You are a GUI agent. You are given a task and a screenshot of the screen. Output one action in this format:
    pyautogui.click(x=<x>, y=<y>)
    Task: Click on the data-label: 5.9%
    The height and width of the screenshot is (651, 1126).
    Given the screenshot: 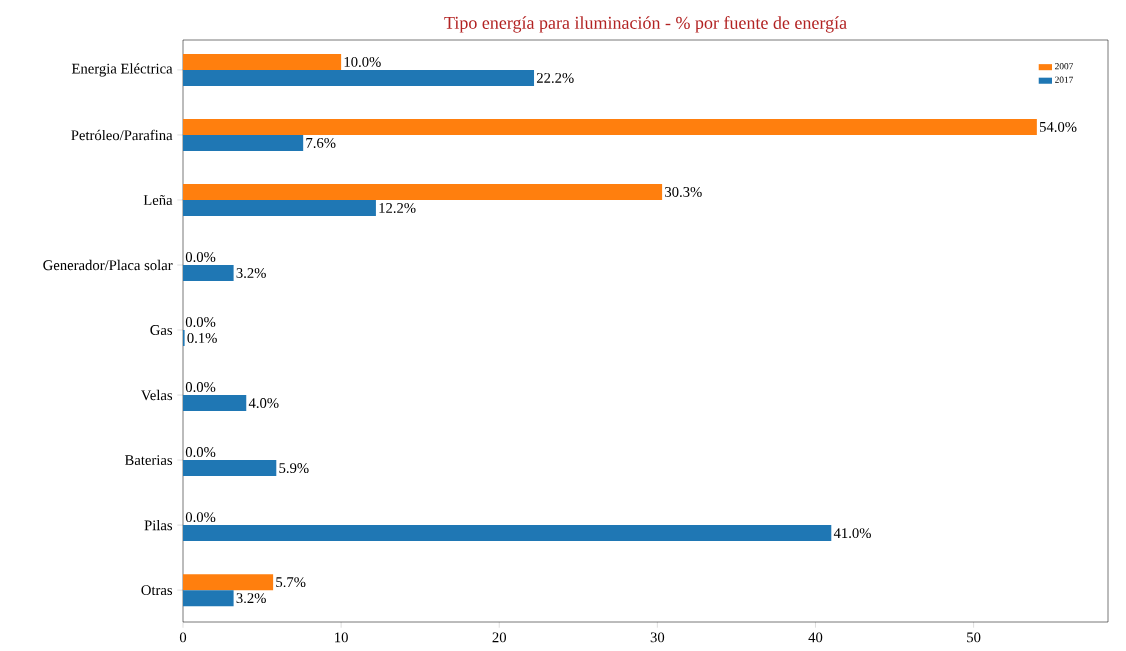 What is the action you would take?
    pyautogui.click(x=294, y=468)
    